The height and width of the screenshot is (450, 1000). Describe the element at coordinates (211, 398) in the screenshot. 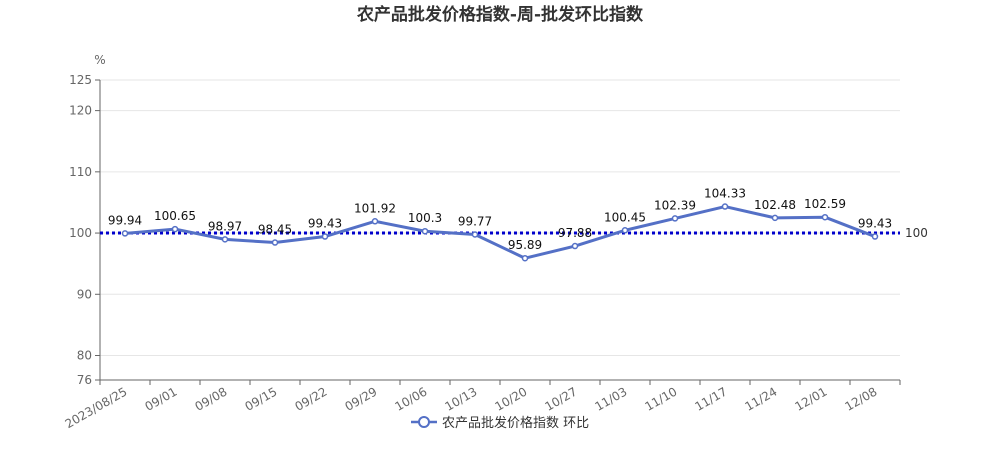

I see `x-tick-label: 09/08` at that location.